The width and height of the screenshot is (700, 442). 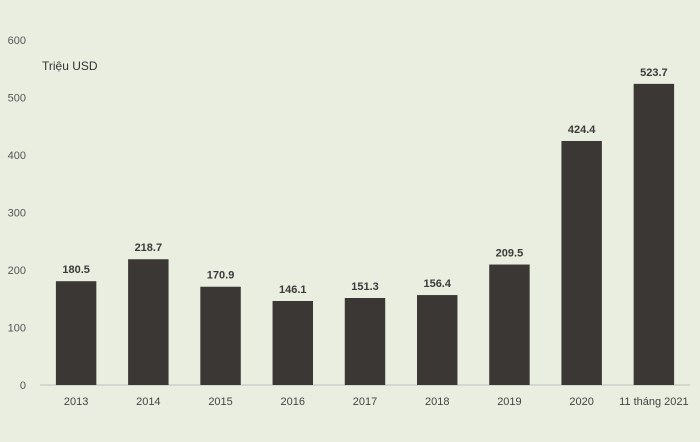 I want to click on x-tick-label: 2020, so click(x=581, y=402).